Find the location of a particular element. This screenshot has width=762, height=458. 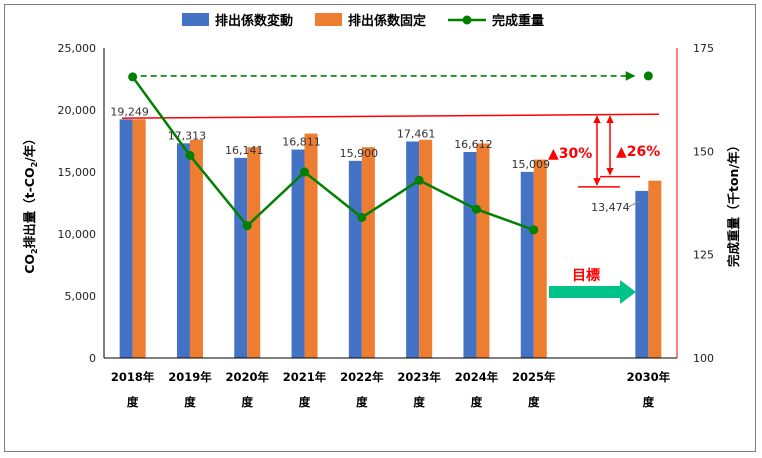

data-label: 16,811 is located at coordinates (301, 142).